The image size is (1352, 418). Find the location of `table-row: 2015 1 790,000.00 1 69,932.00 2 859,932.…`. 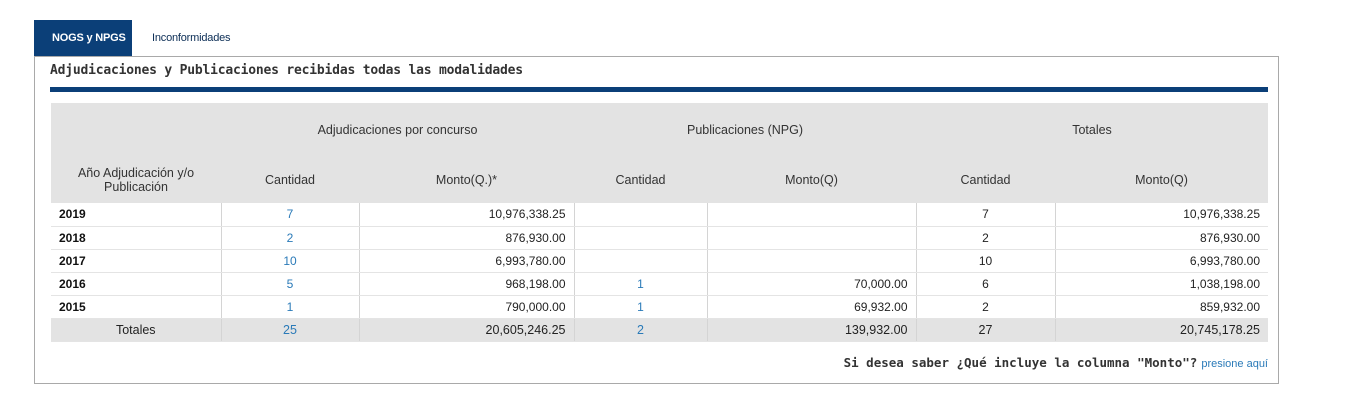

table-row: 2015 1 790,000.00 1 69,932.00 2 859,932.… is located at coordinates (659, 307).